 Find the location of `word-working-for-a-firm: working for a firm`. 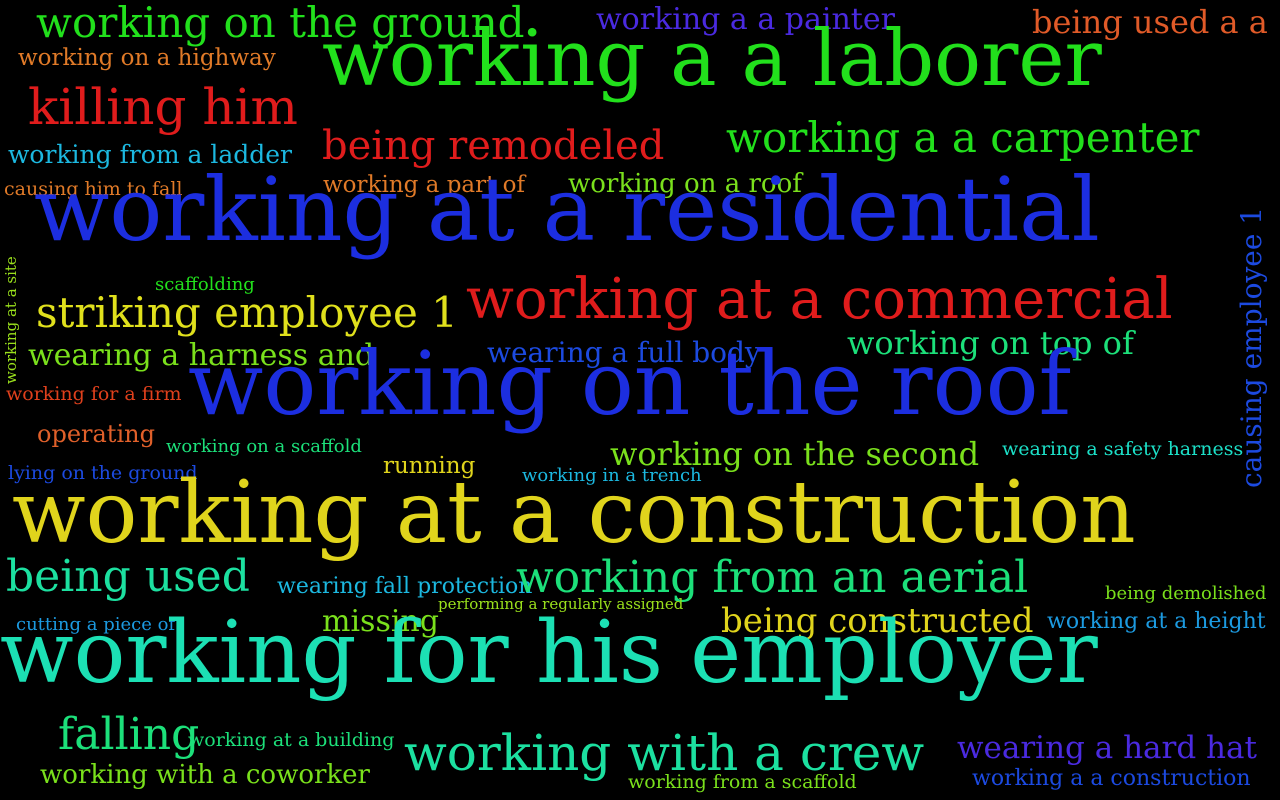

word-working-for-a-firm: working for a firm is located at coordinates (94, 394).